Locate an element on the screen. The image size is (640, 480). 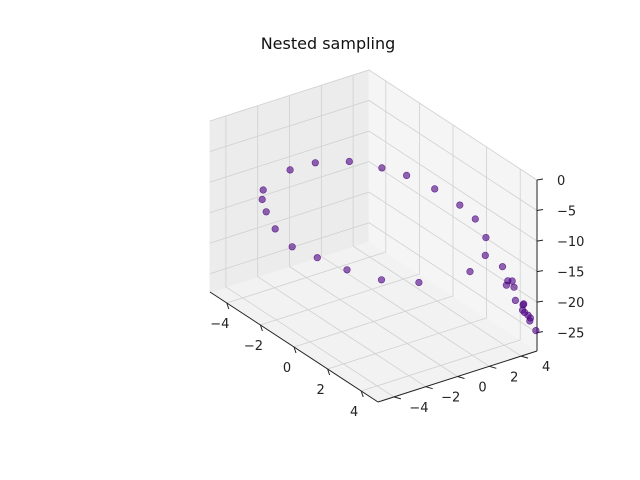
z-tick-label: −20 is located at coordinates (570, 303).